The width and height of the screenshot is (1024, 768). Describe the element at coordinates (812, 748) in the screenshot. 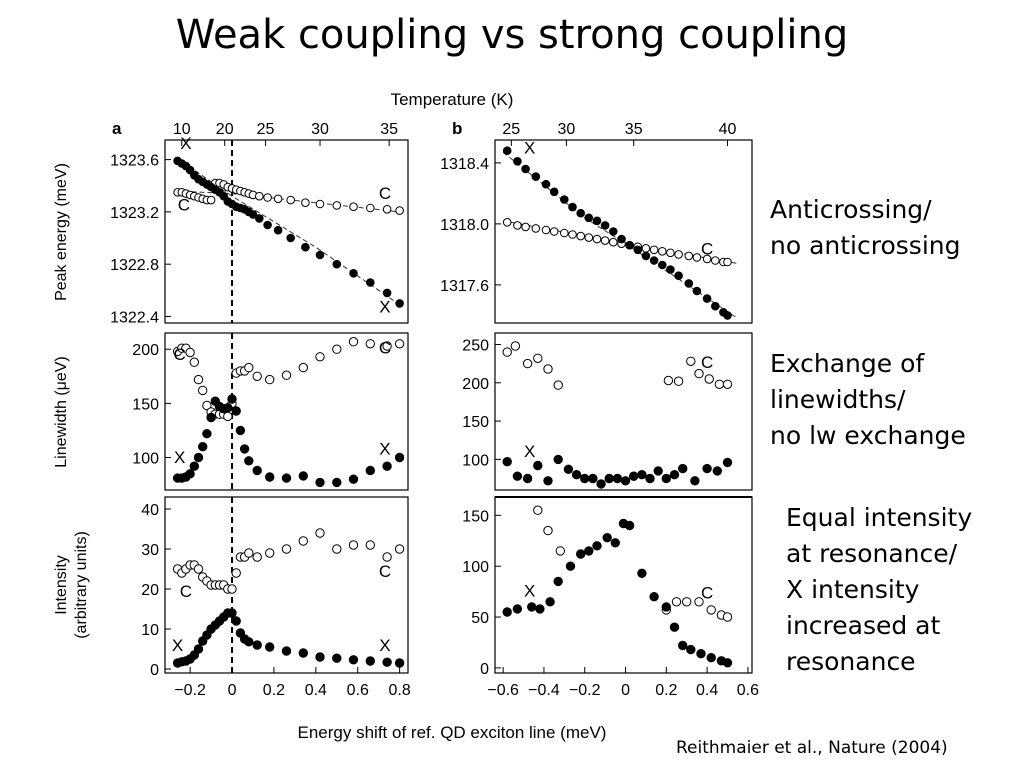

I see `citation: Reithmaier et al., Nature (2004)` at that location.